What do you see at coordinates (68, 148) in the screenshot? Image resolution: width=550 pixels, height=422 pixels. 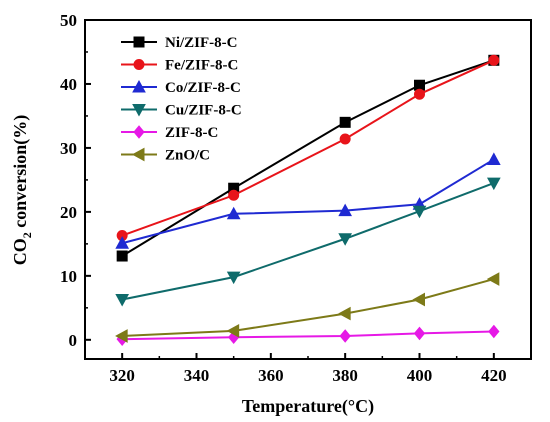 I see `y-tick-label: 30` at bounding box center [68, 148].